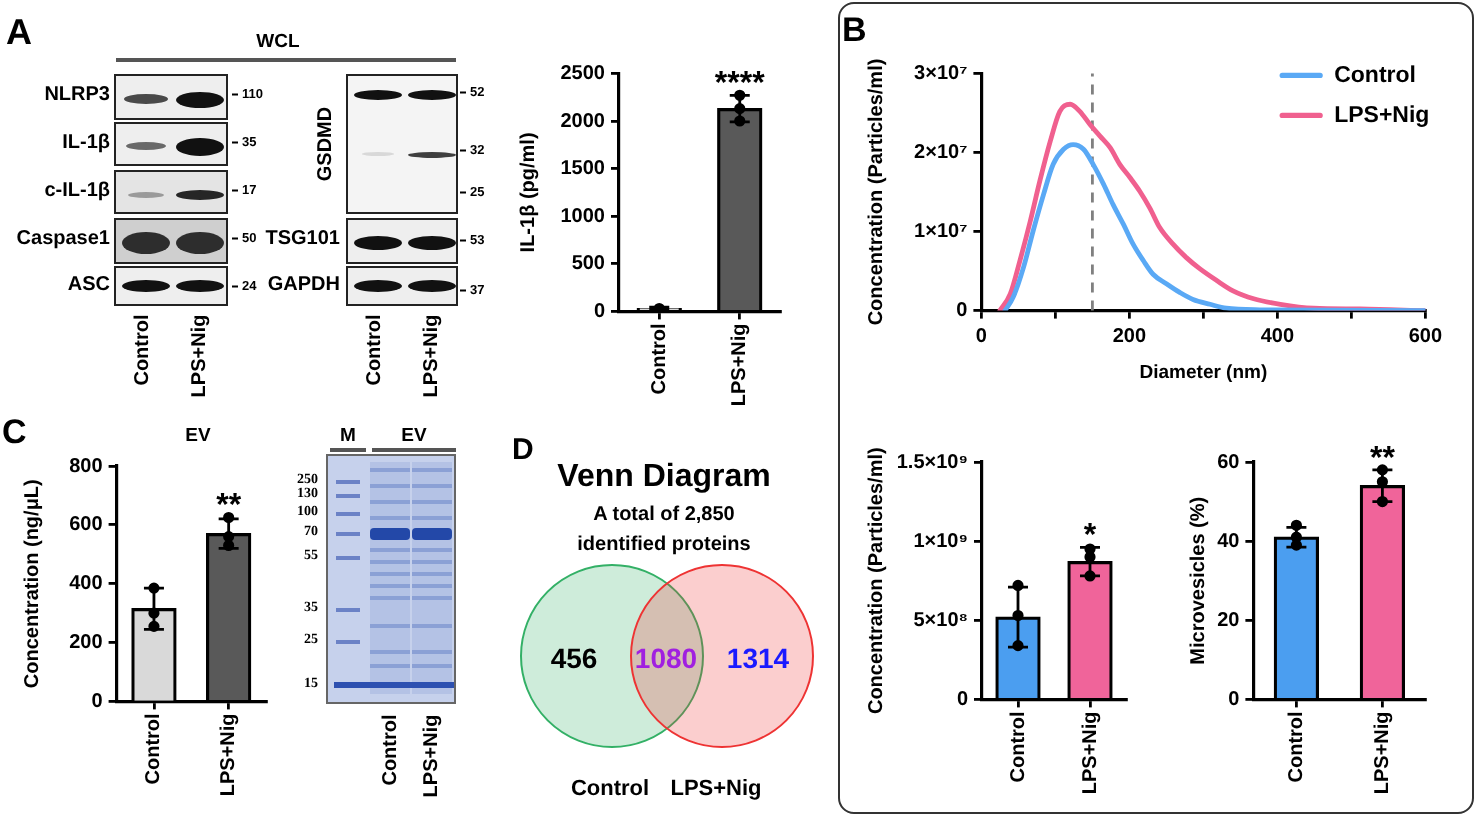 This screenshot has width=1480, height=822. I want to click on text: c-IL-1β, so click(77, 191).